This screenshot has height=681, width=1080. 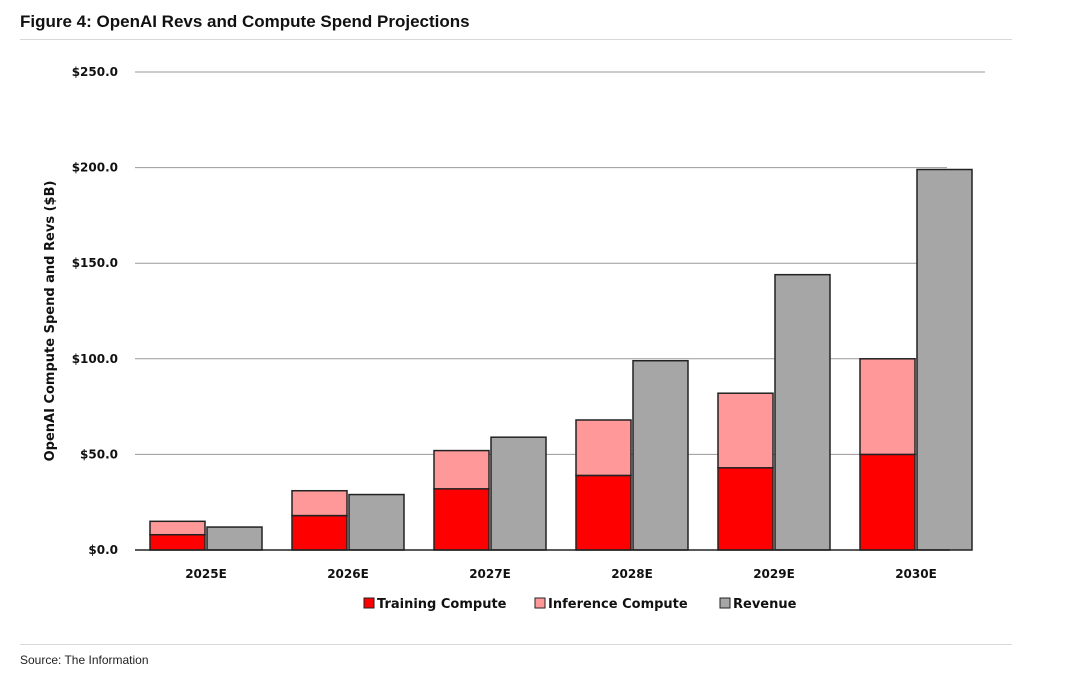 What do you see at coordinates (765, 604) in the screenshot?
I see `legend-label: Revenue` at bounding box center [765, 604].